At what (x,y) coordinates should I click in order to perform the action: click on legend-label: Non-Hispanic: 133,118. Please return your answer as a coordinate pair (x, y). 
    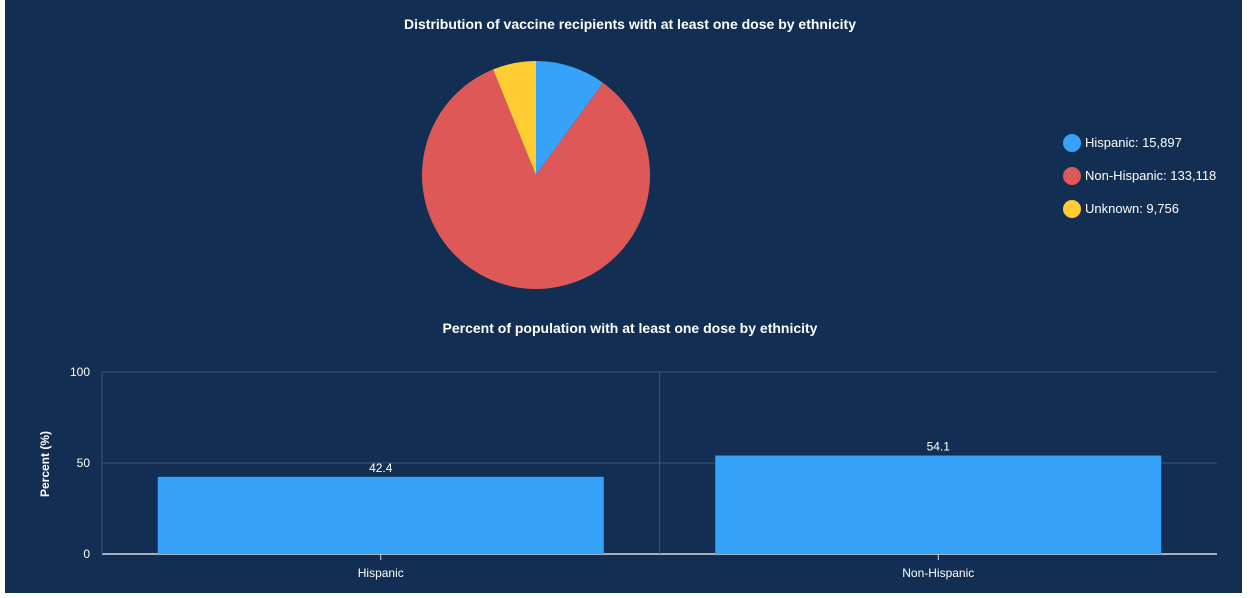
    Looking at the image, I should click on (1150, 175).